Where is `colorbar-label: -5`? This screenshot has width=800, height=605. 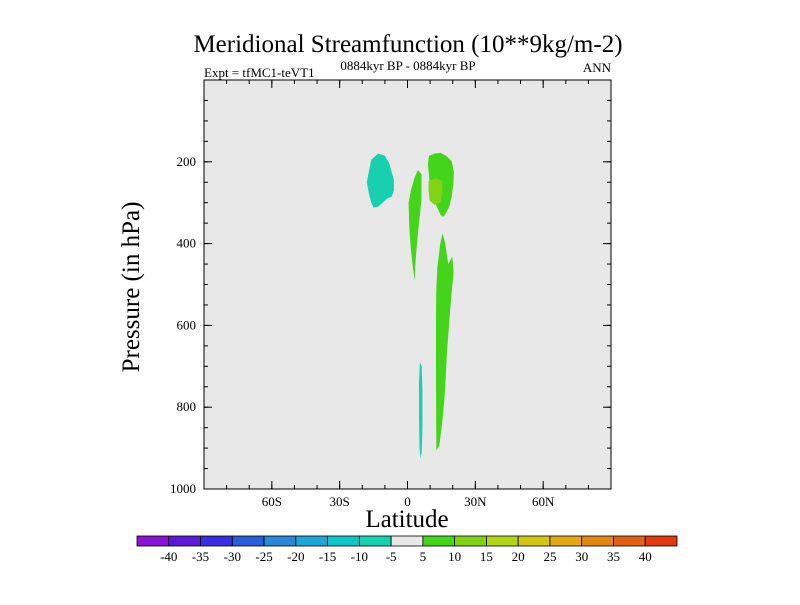
colorbar-label: -5 is located at coordinates (391, 556).